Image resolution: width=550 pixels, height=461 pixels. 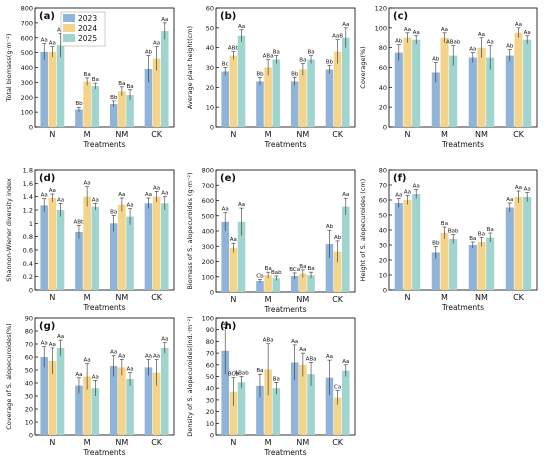 I want to click on y-tick-label: 40, so click(x=210, y=389).